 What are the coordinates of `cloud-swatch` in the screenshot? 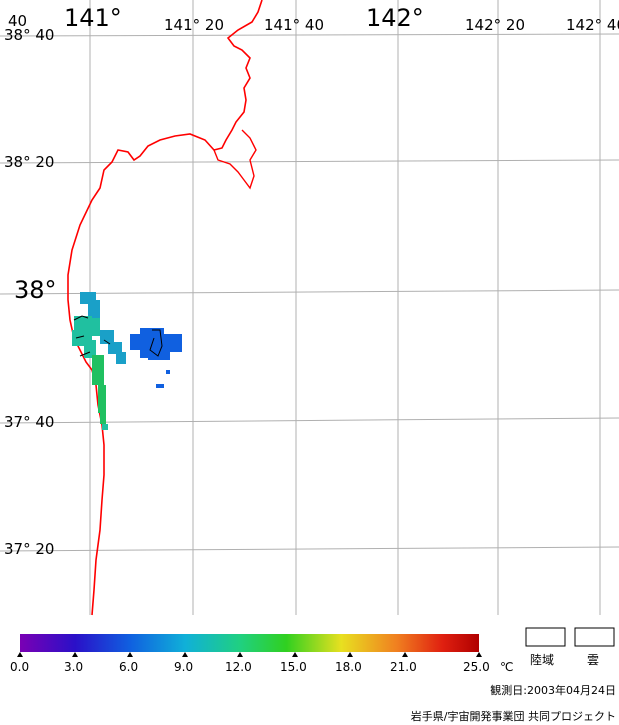 It's located at (594, 637).